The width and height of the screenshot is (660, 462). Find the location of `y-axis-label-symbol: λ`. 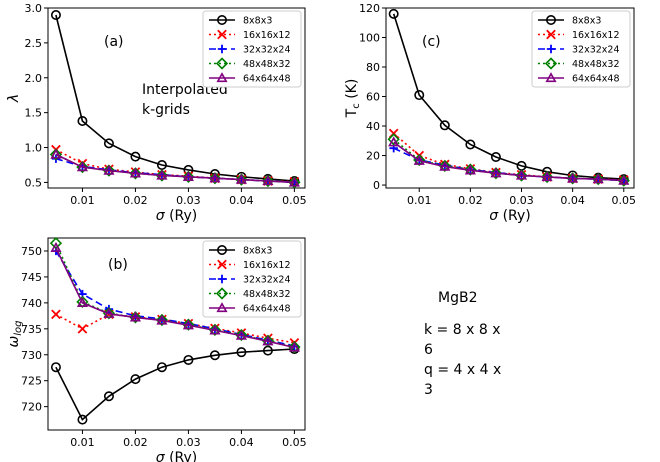

y-axis-label-symbol: λ is located at coordinates (14, 98).